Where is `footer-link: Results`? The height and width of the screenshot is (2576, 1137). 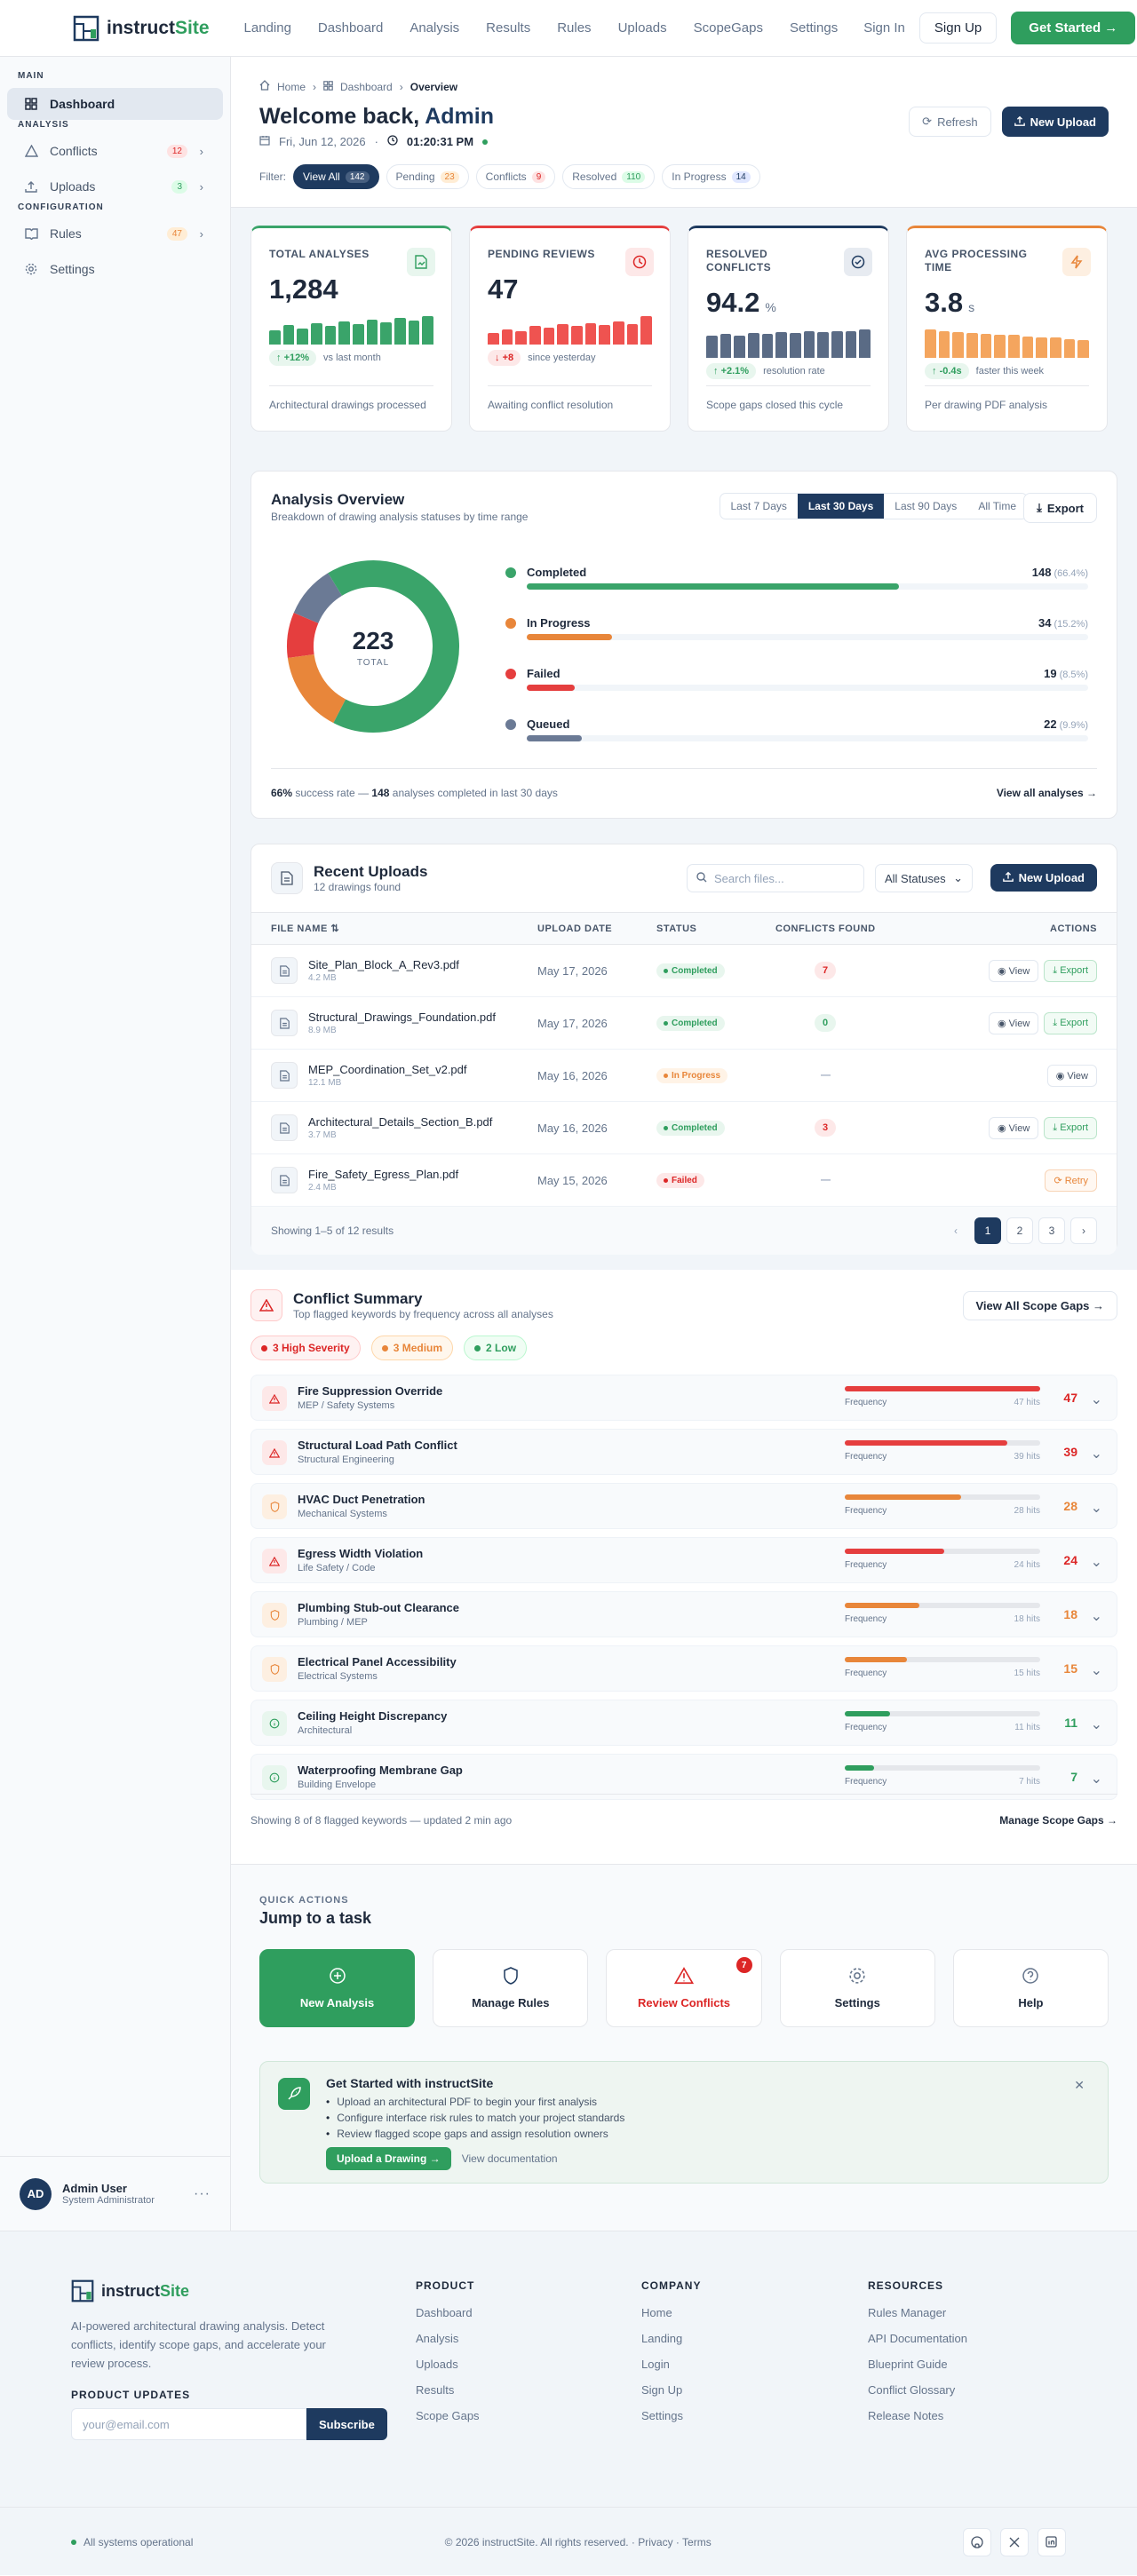 footer-link: Results is located at coordinates (436, 2390).